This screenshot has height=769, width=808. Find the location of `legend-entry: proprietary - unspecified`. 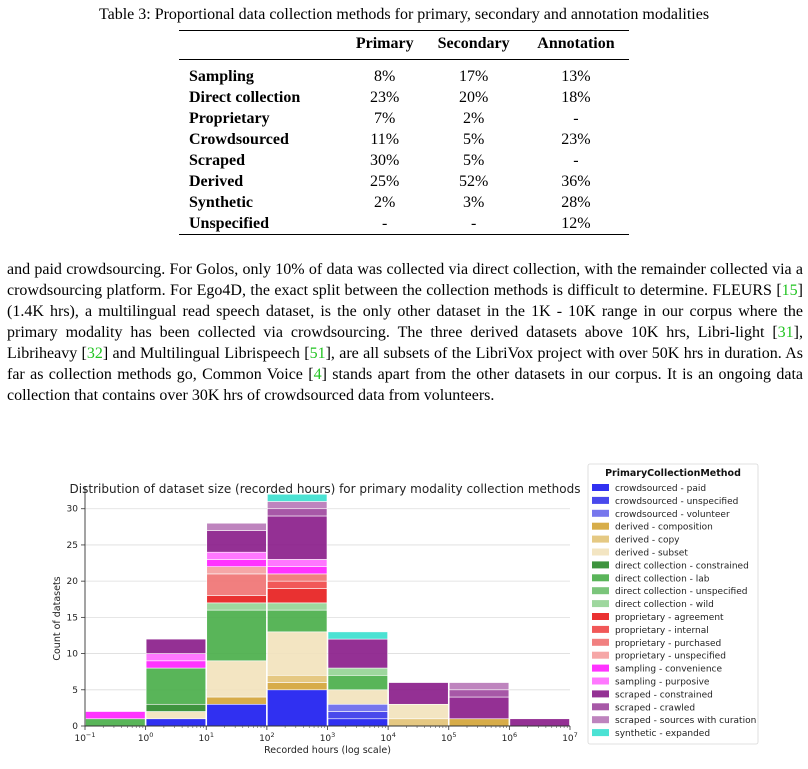

legend-entry: proprietary - unspecified is located at coordinates (670, 657).